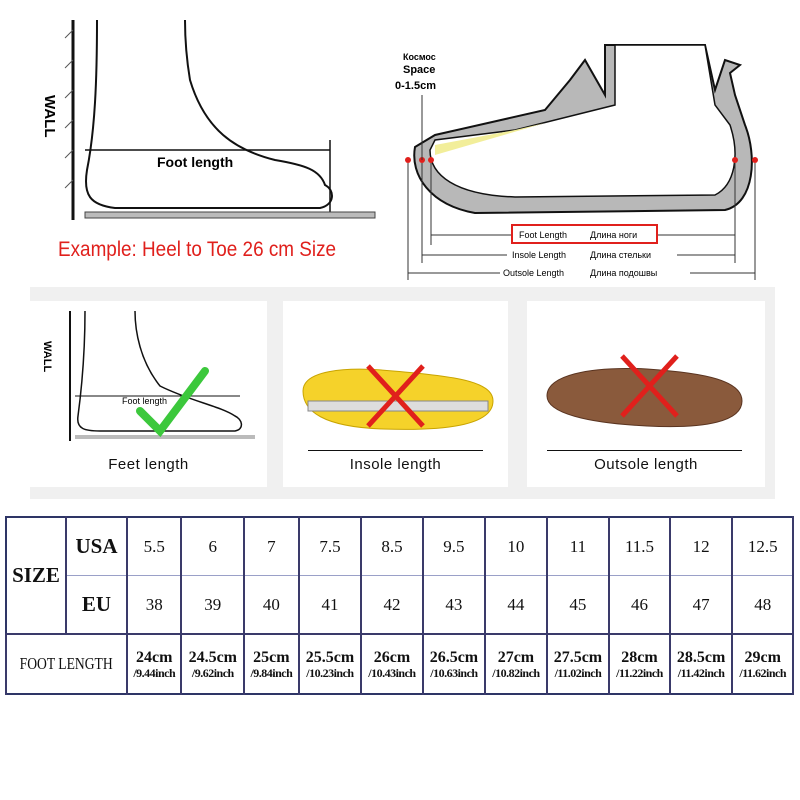 The image size is (800, 800). What do you see at coordinates (701, 605) in the screenshot?
I see `eu-size-cell: 47` at bounding box center [701, 605].